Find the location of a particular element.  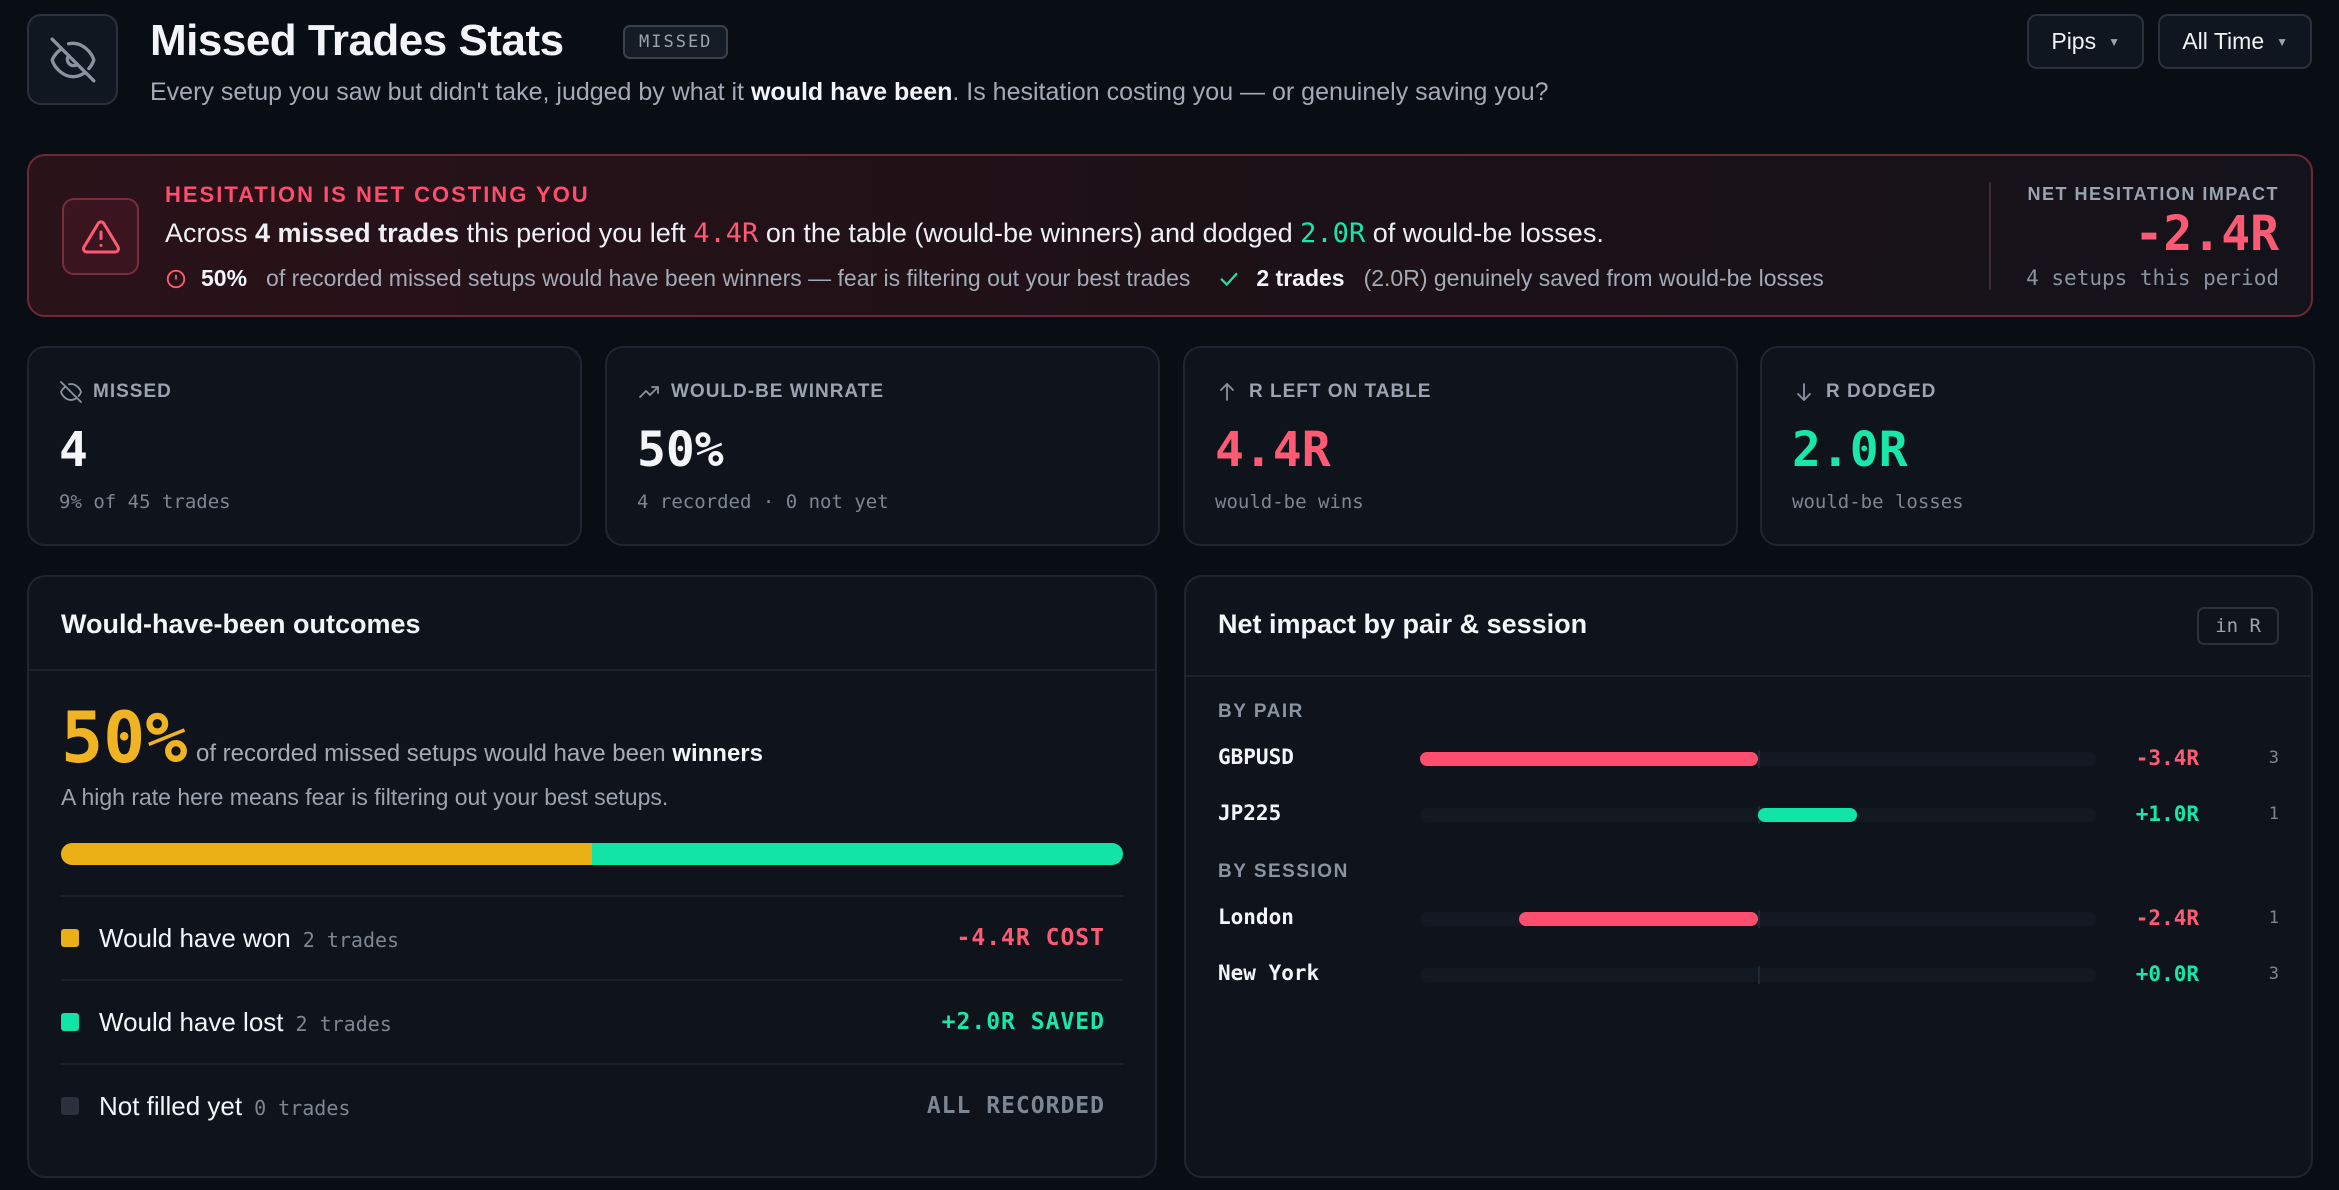

net-impact-value: -2.4R is located at coordinates (2207, 234).